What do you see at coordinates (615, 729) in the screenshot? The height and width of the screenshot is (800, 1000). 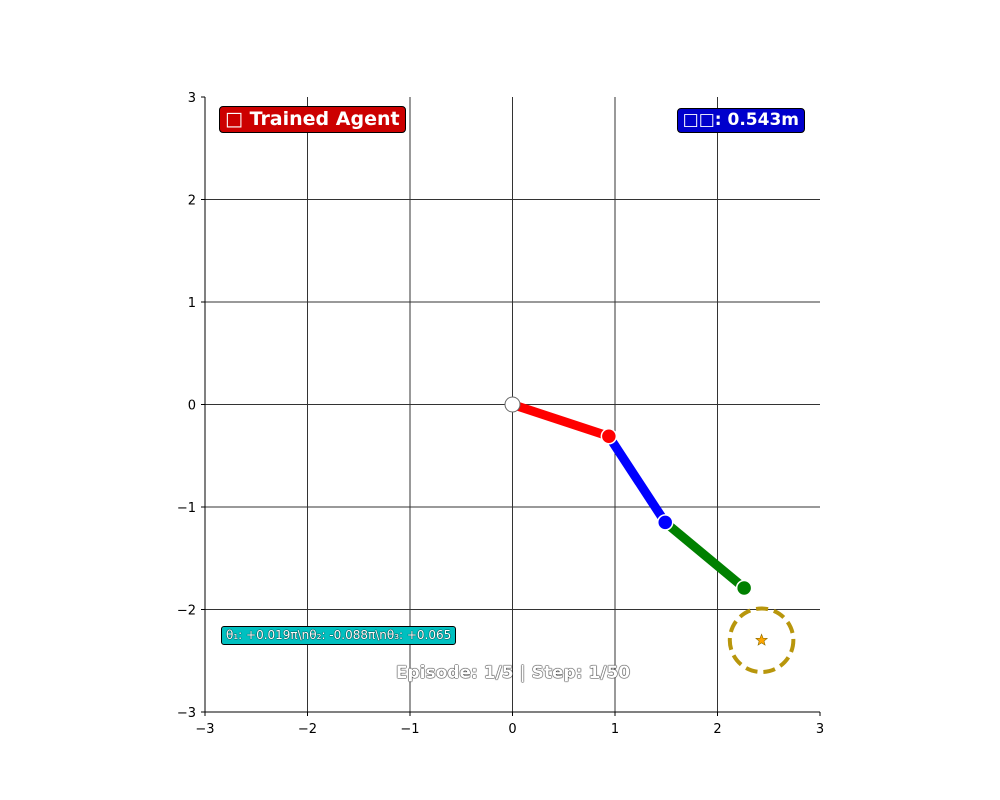 I see `x-tick-label: 1` at bounding box center [615, 729].